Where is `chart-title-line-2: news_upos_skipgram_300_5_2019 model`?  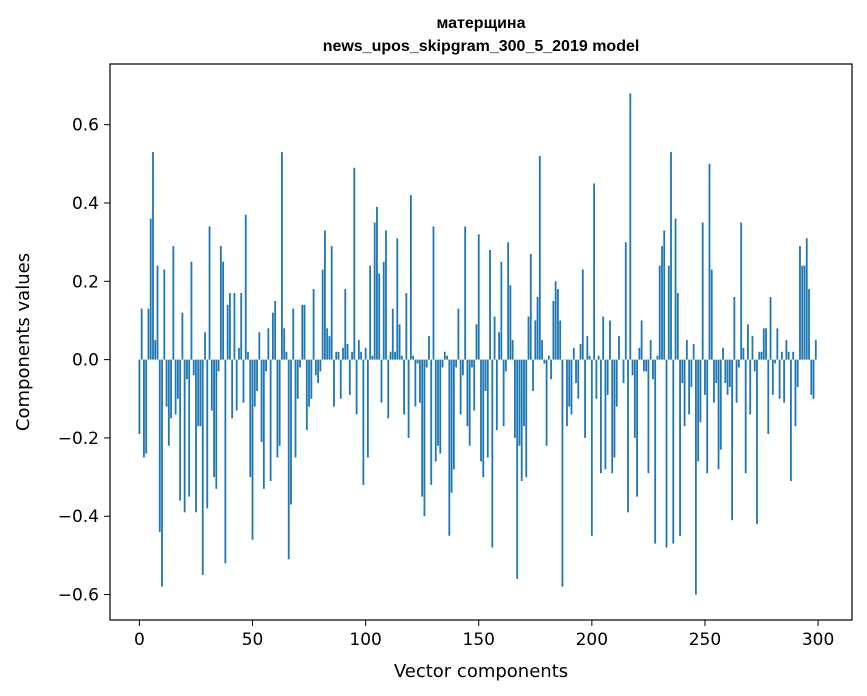 chart-title-line-2: news_upos_skipgram_300_5_2019 model is located at coordinates (481, 46).